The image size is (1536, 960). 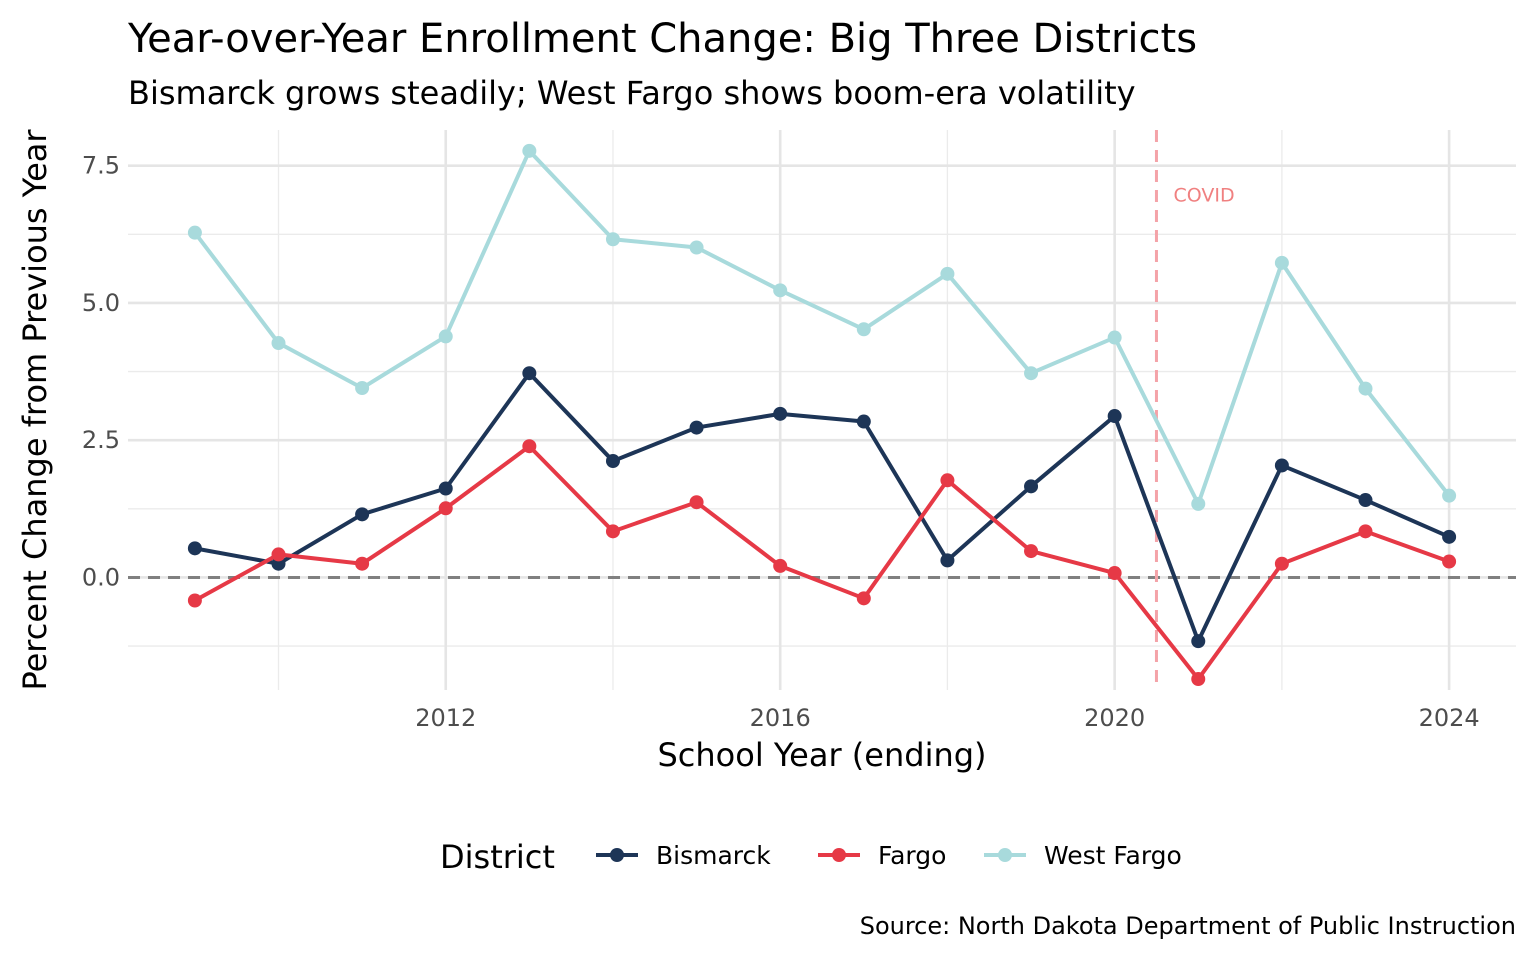 What do you see at coordinates (811, 857) in the screenshot?
I see `legend: District Bismarck Fargo West Fargo` at bounding box center [811, 857].